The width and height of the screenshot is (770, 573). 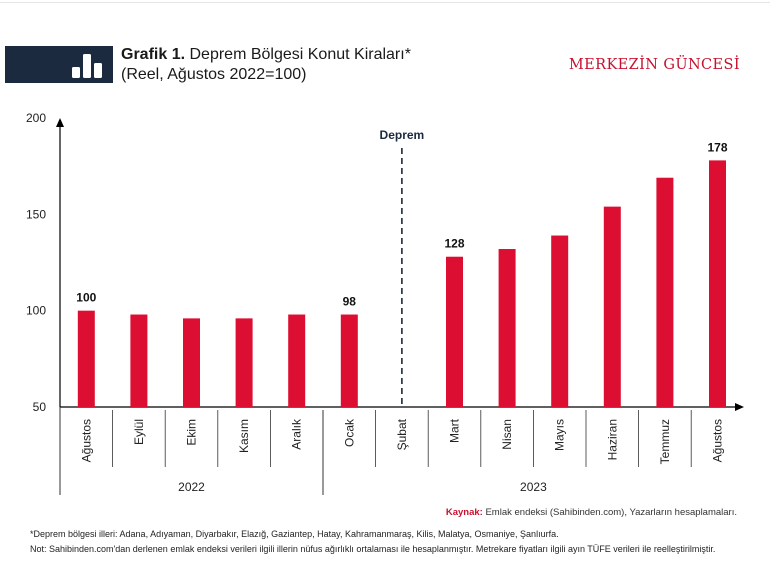 I want to click on x-tick-label: Temmuz, so click(x=665, y=441).